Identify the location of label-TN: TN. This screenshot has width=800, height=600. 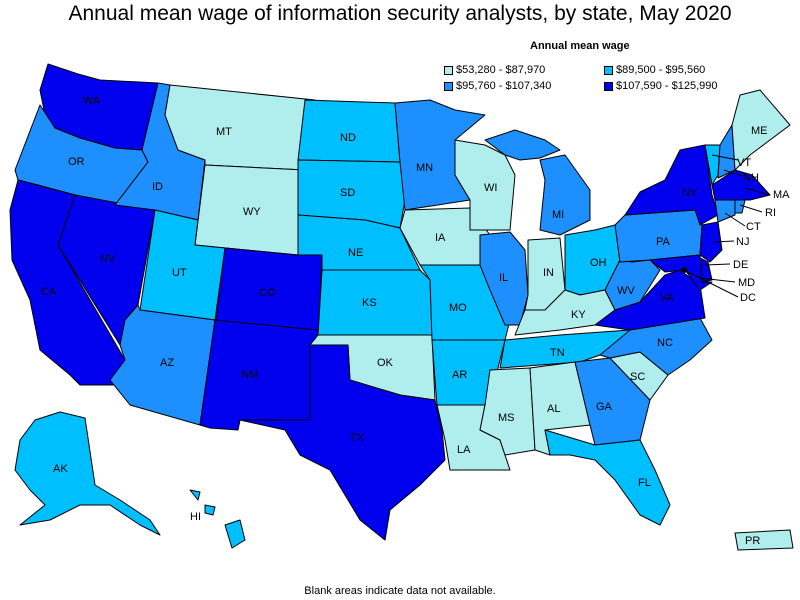
(557, 353).